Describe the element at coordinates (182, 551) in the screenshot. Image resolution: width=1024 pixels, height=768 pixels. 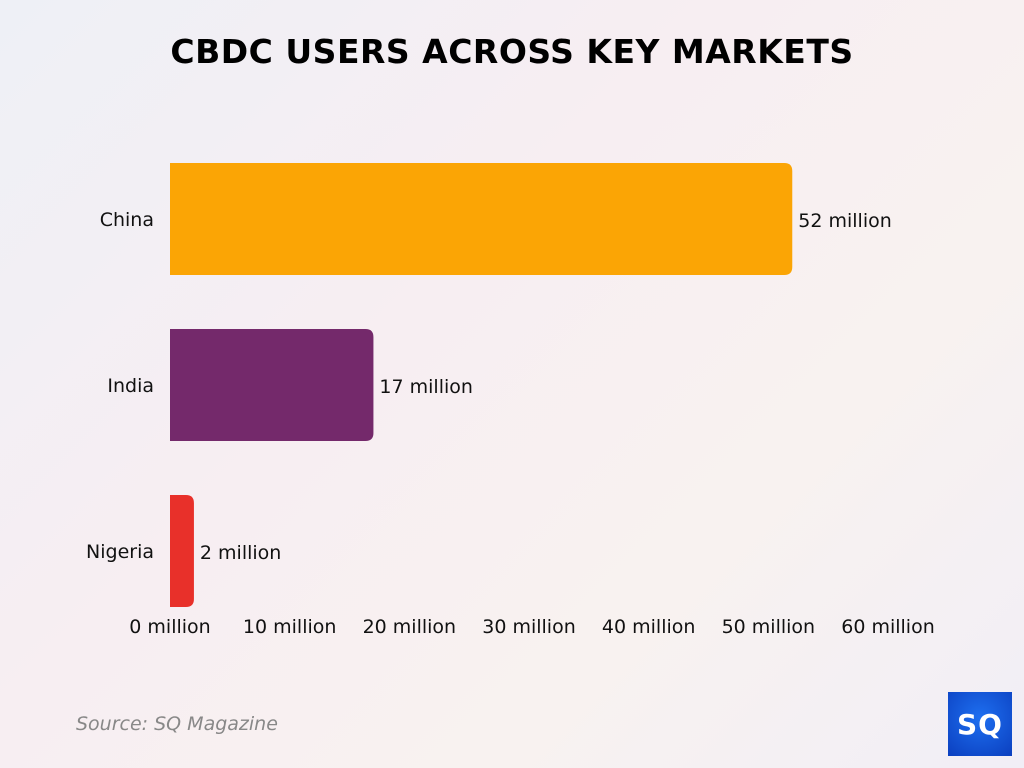
I see `bar-nigeria` at that location.